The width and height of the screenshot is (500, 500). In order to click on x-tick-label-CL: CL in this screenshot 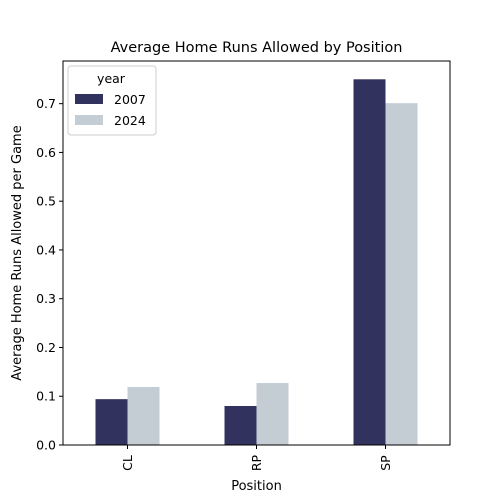, I will do `click(127, 463)`.